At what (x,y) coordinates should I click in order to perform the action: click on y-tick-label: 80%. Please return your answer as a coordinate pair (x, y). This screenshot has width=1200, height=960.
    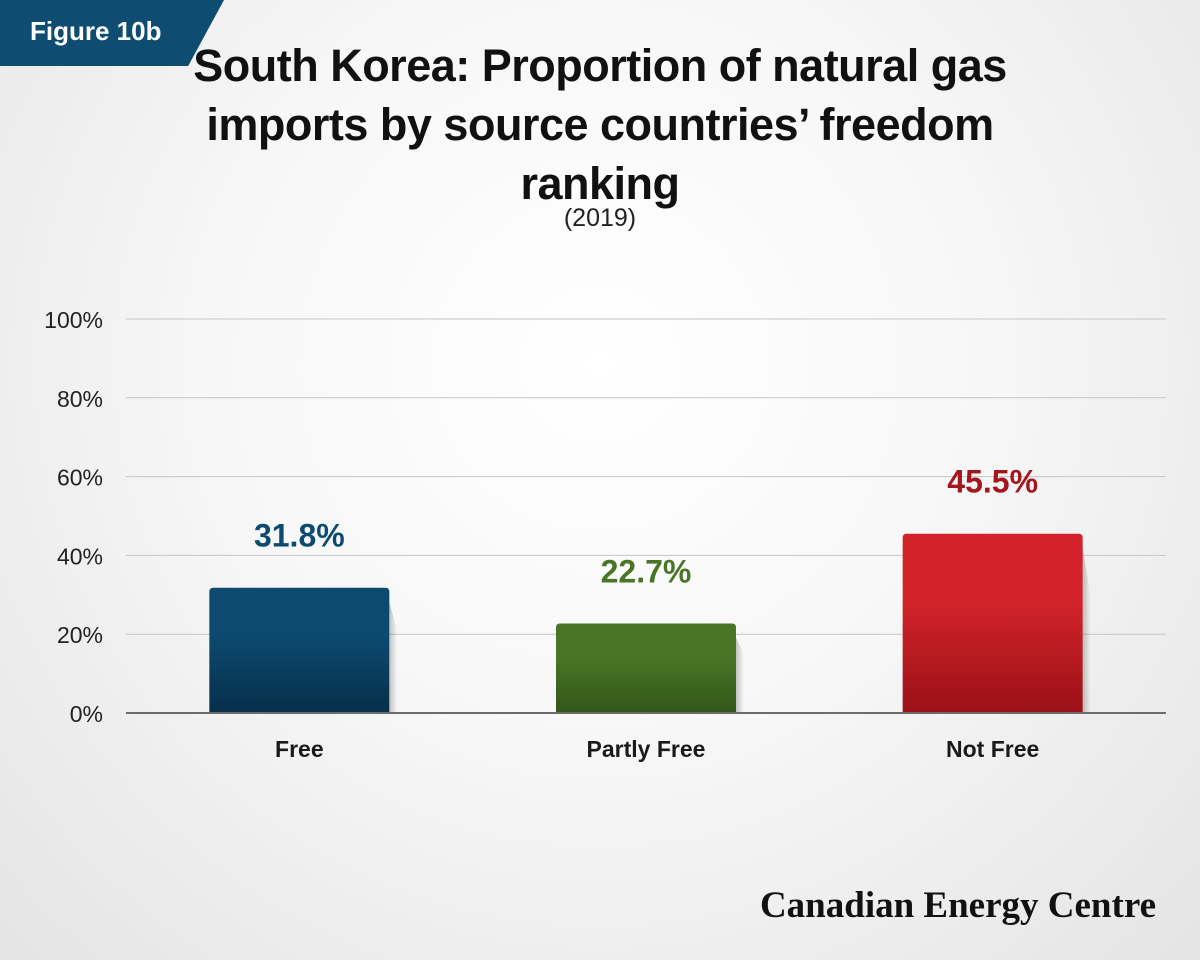
    Looking at the image, I should click on (80, 399).